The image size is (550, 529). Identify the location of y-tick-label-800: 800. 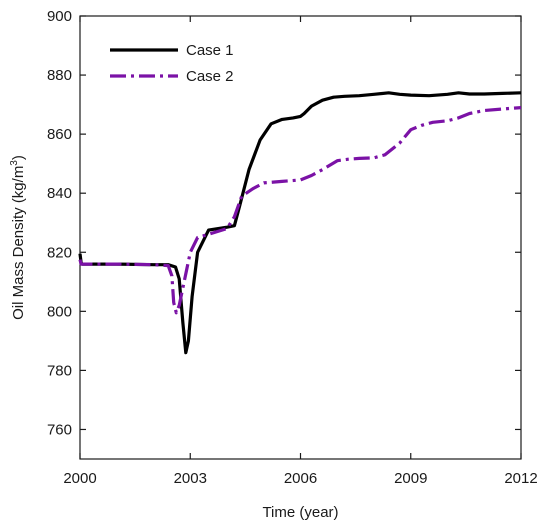
(59, 311).